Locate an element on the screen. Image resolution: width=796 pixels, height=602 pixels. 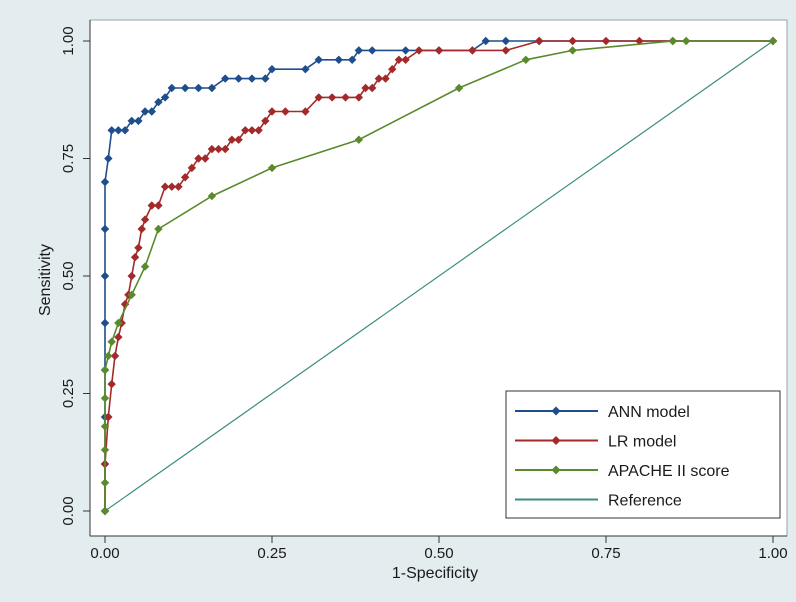
legend-label-ann-model: ANN model is located at coordinates (649, 412).